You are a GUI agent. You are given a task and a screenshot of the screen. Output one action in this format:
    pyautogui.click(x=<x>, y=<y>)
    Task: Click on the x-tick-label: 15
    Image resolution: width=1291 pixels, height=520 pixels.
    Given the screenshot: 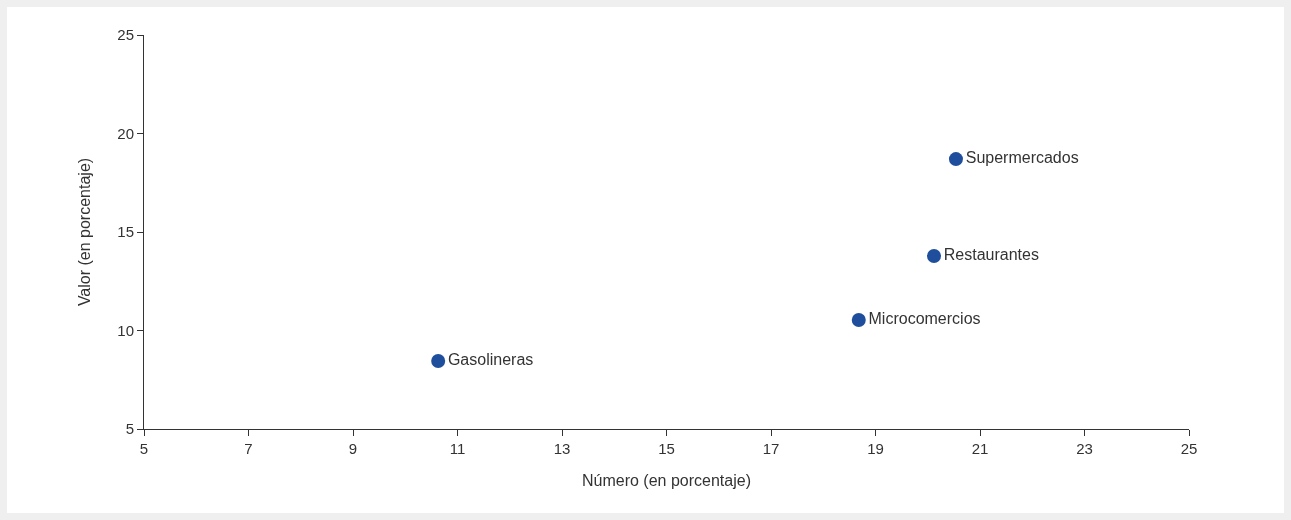 What is the action you would take?
    pyautogui.click(x=666, y=448)
    